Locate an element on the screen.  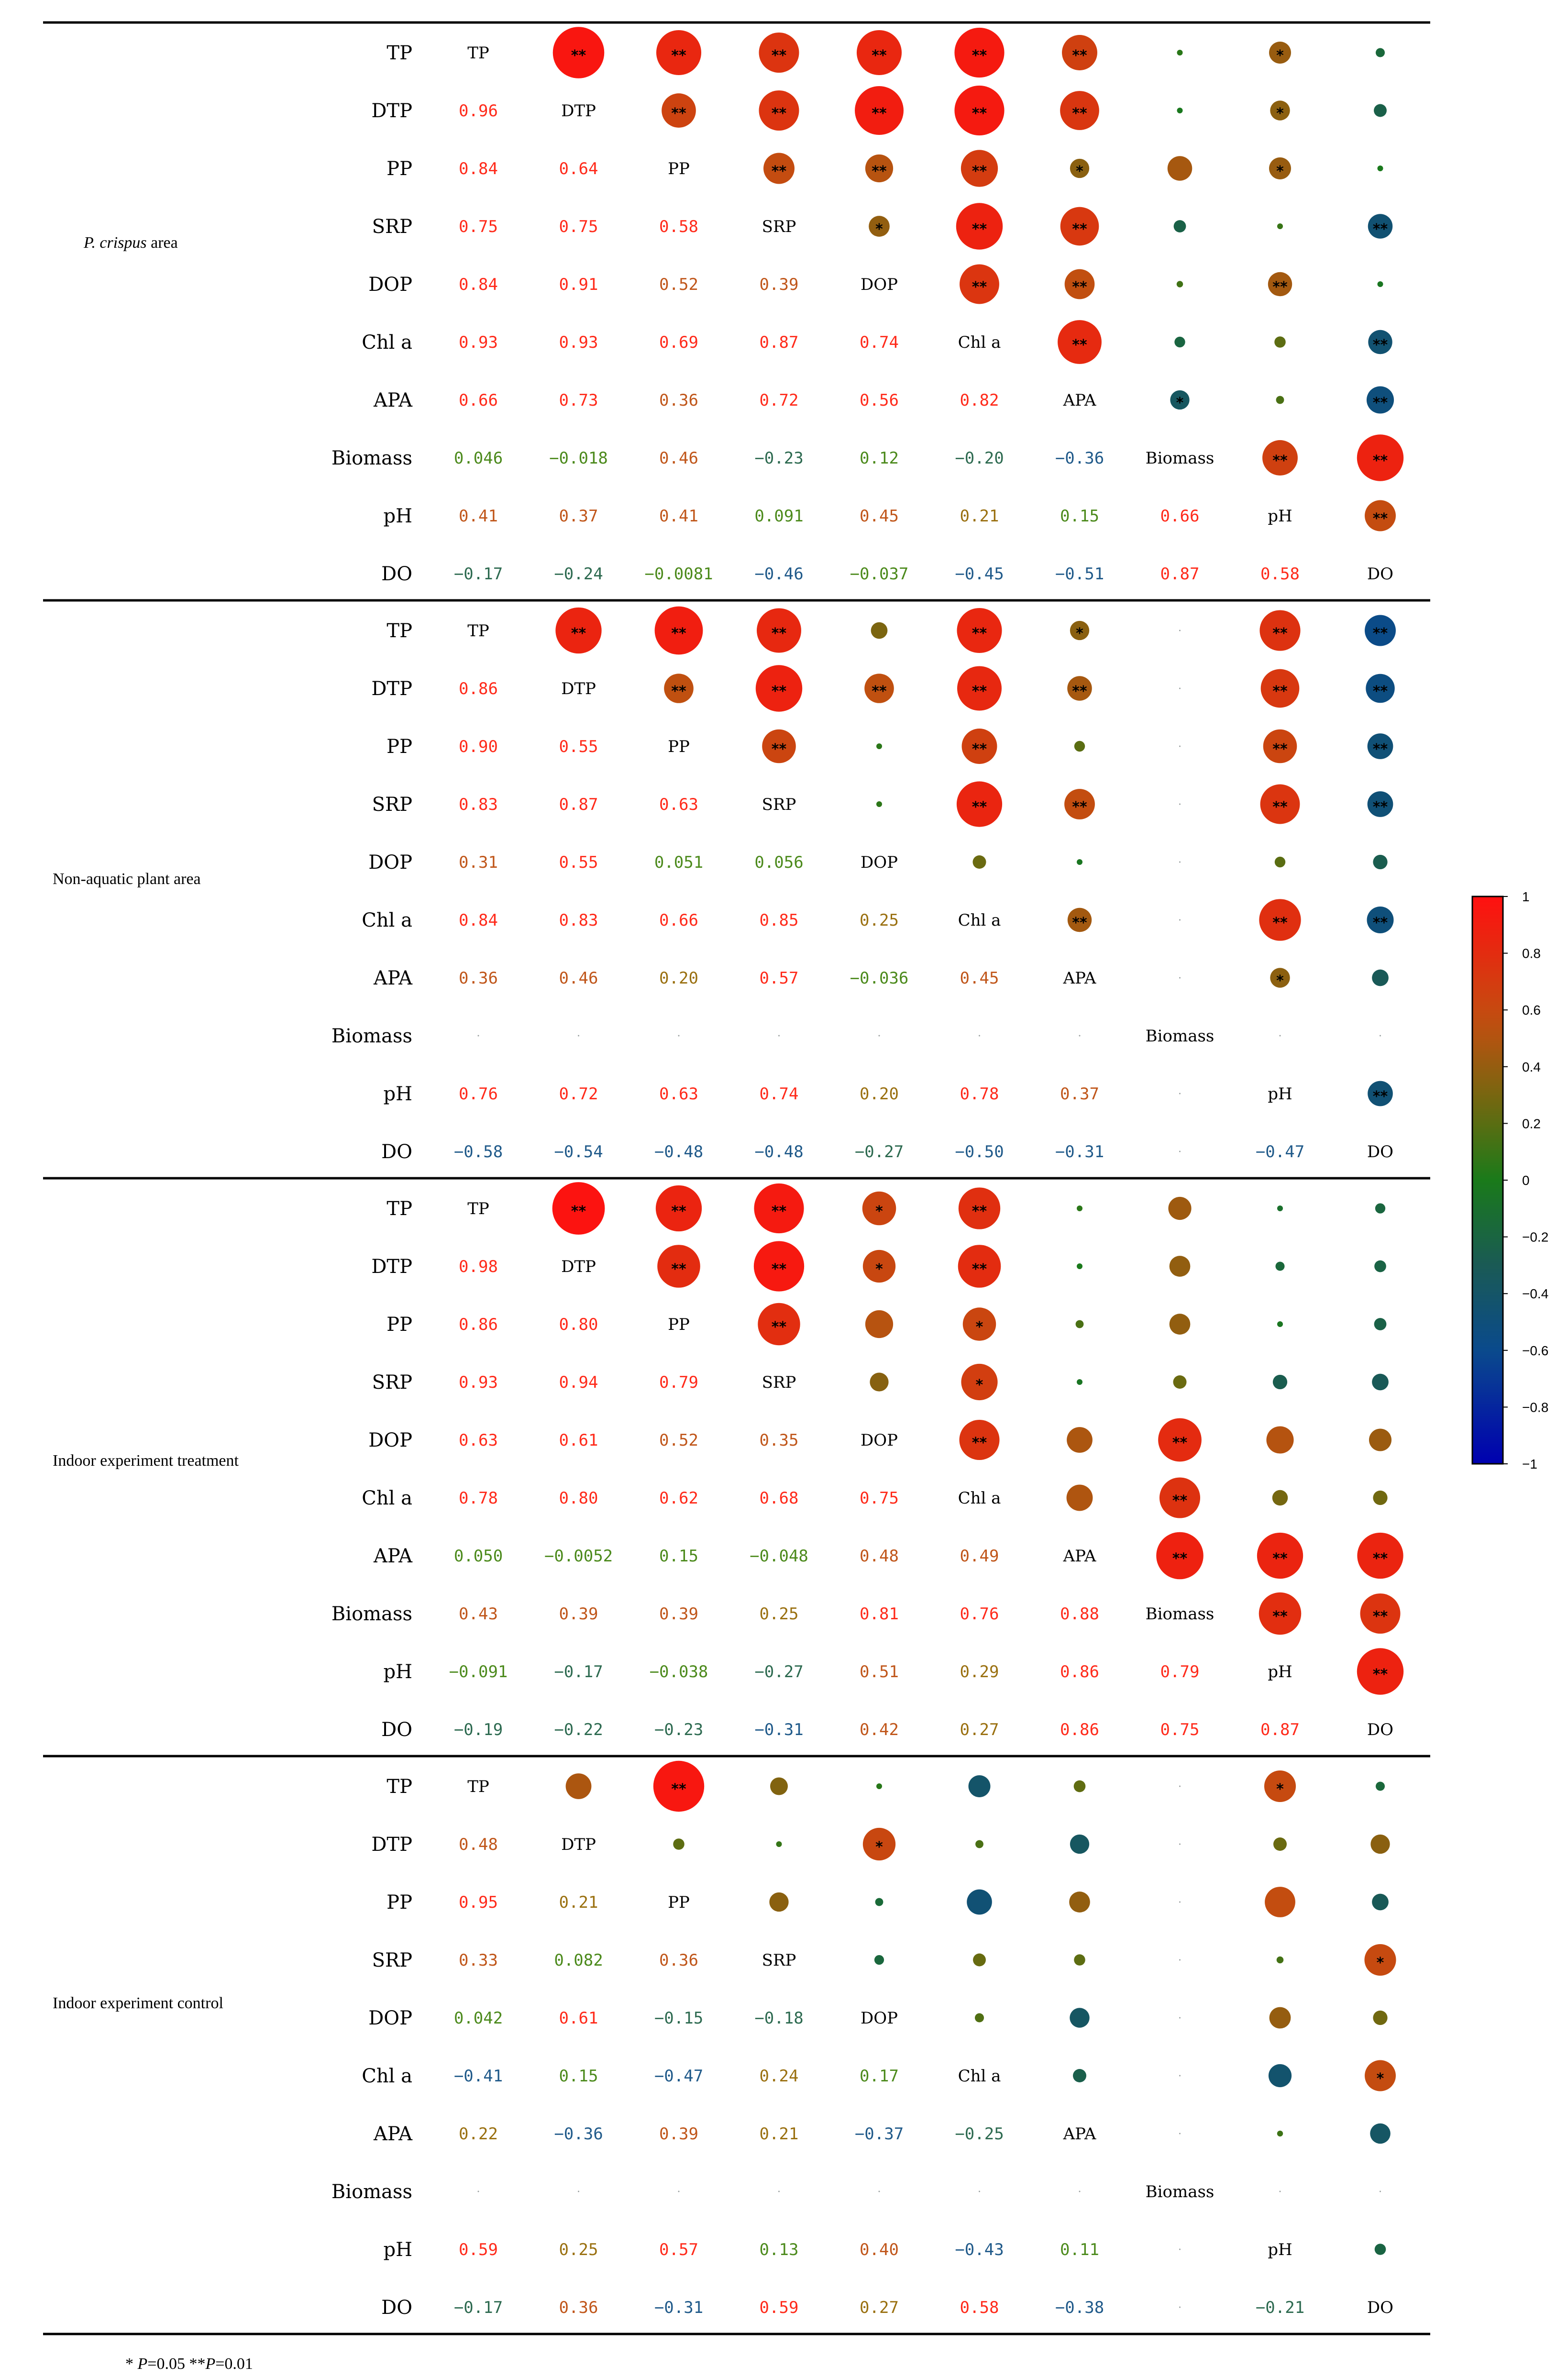
diagonal-label: DO is located at coordinates (1380, 1151).